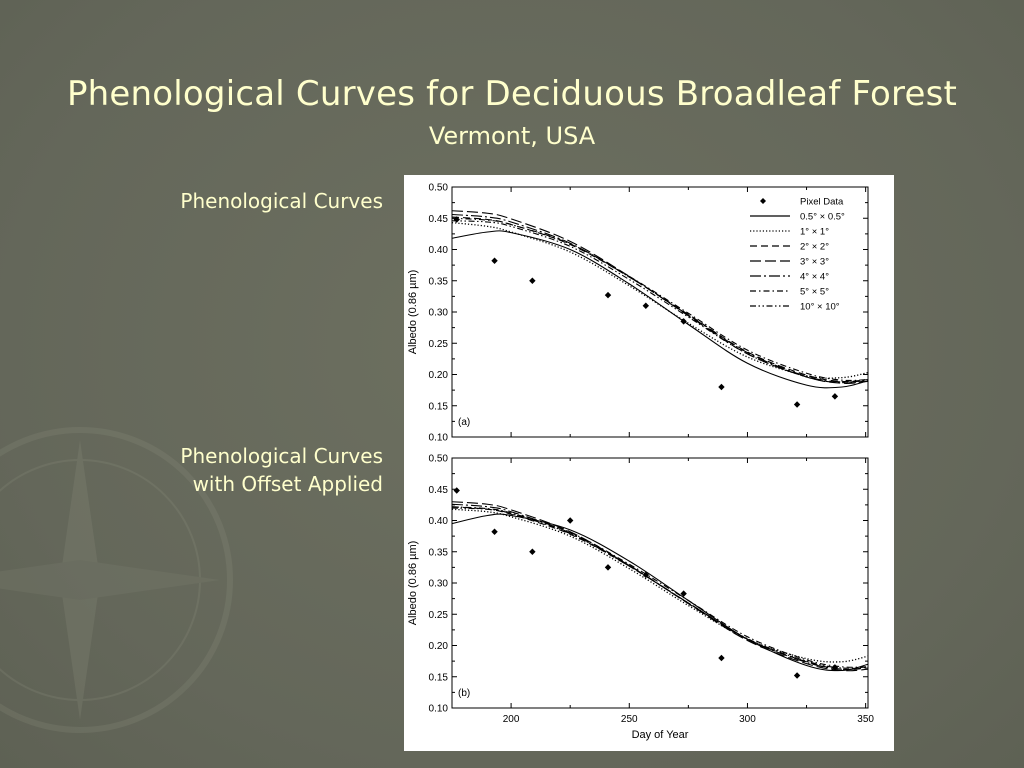  Describe the element at coordinates (747, 719) in the screenshot. I see `panel-b-xtick-label: 300` at that location.